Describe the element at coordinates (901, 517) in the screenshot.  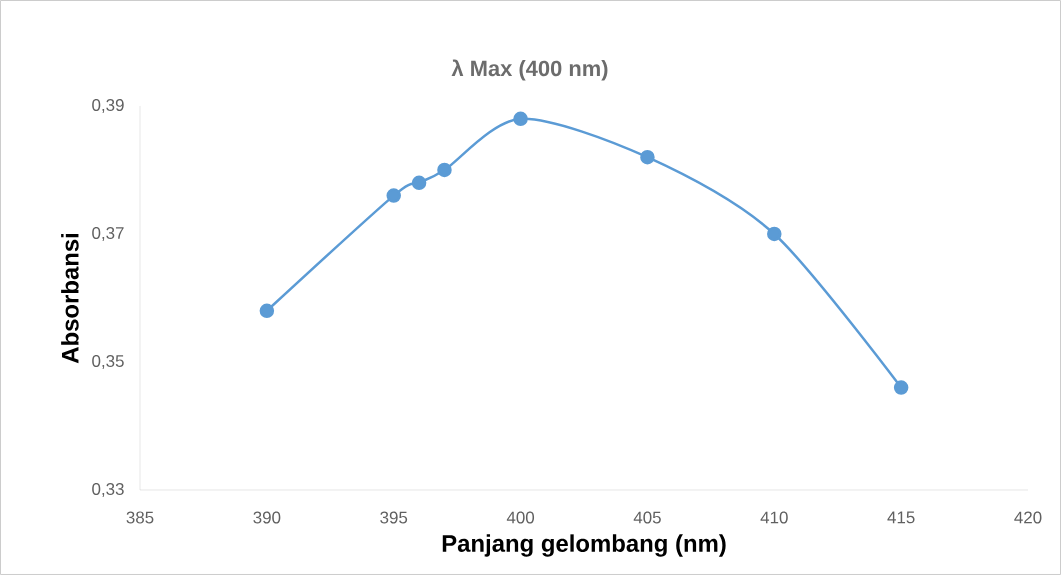
I see `x-tick-label: 415` at that location.